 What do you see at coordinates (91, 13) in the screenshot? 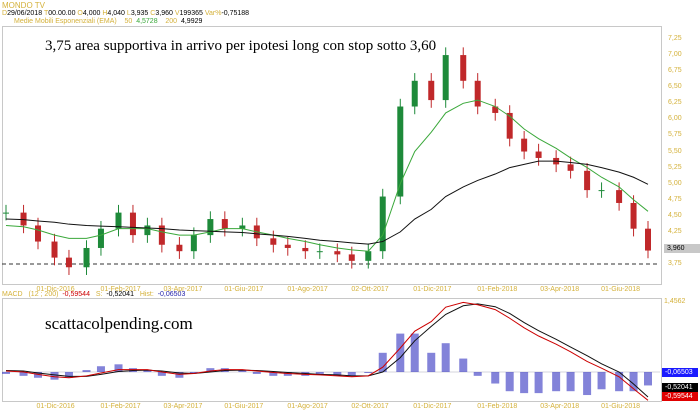
I see `open-value: 4,000` at bounding box center [91, 13].